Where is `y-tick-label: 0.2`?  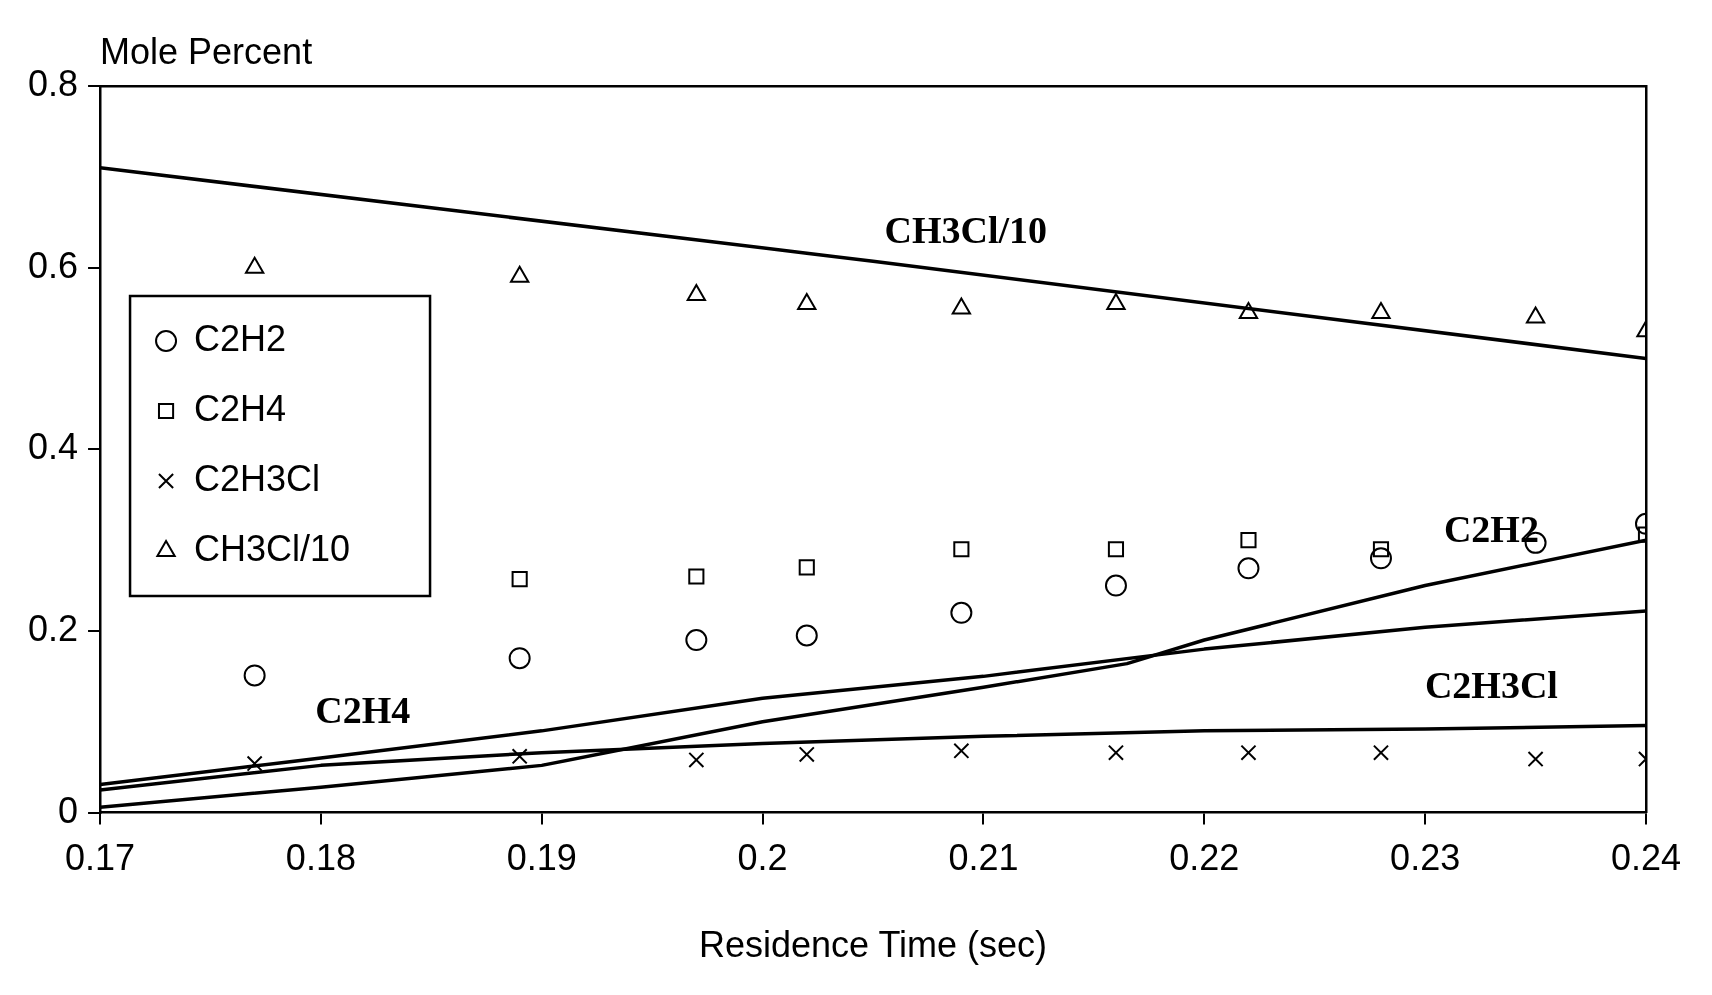
y-tick-label: 0.2 is located at coordinates (53, 628).